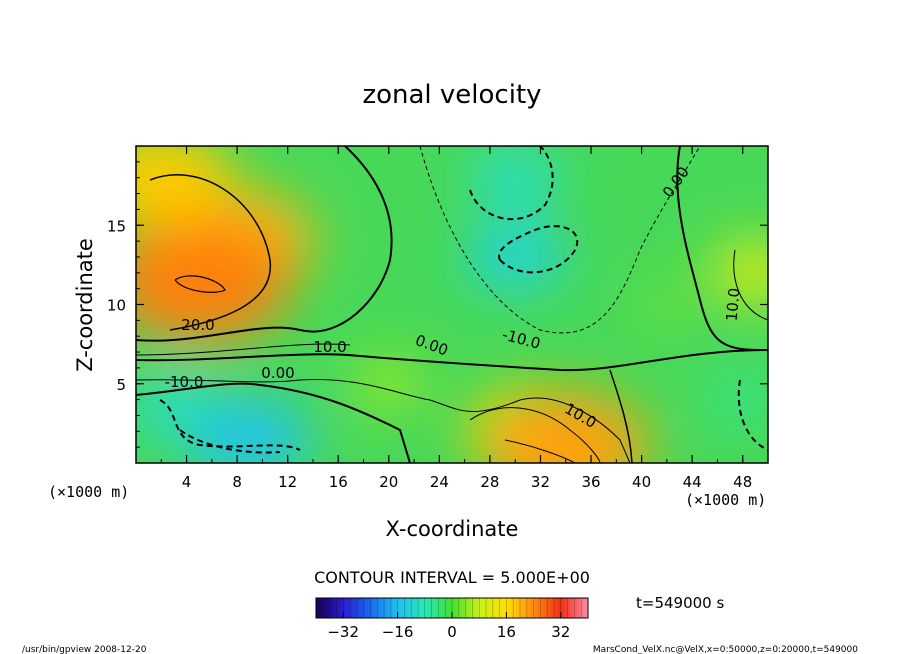 The image size is (904, 654). I want to click on y-tick-label: 15, so click(116, 226).